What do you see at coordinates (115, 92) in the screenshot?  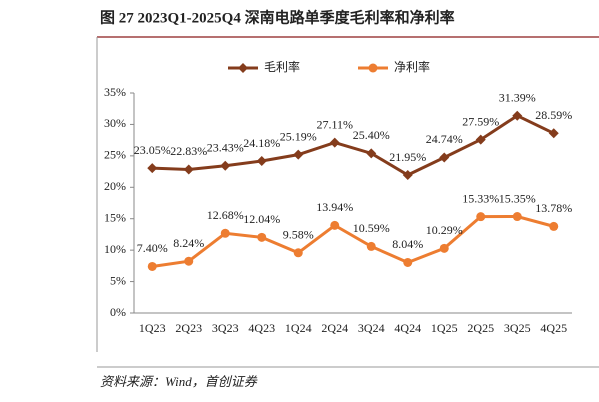 I see `y-tick-label: 35%` at bounding box center [115, 92].